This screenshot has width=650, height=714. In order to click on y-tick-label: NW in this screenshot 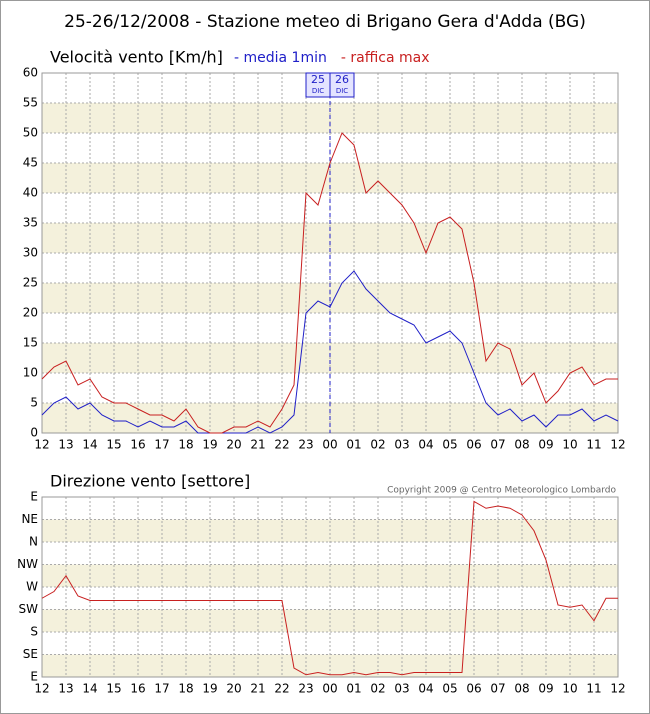, I will do `click(27, 564)`.